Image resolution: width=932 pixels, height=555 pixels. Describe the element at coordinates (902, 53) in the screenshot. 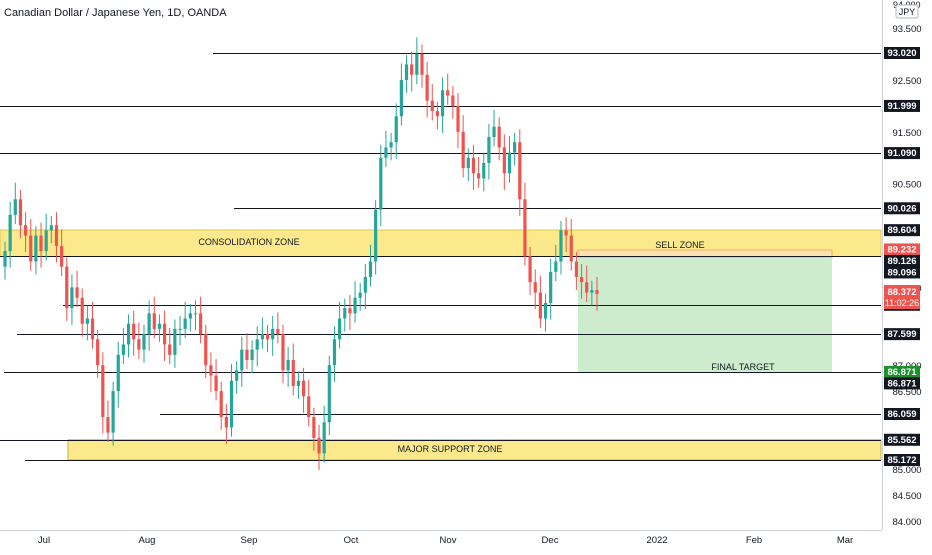

I see `price-level-label: 93.020` at that location.